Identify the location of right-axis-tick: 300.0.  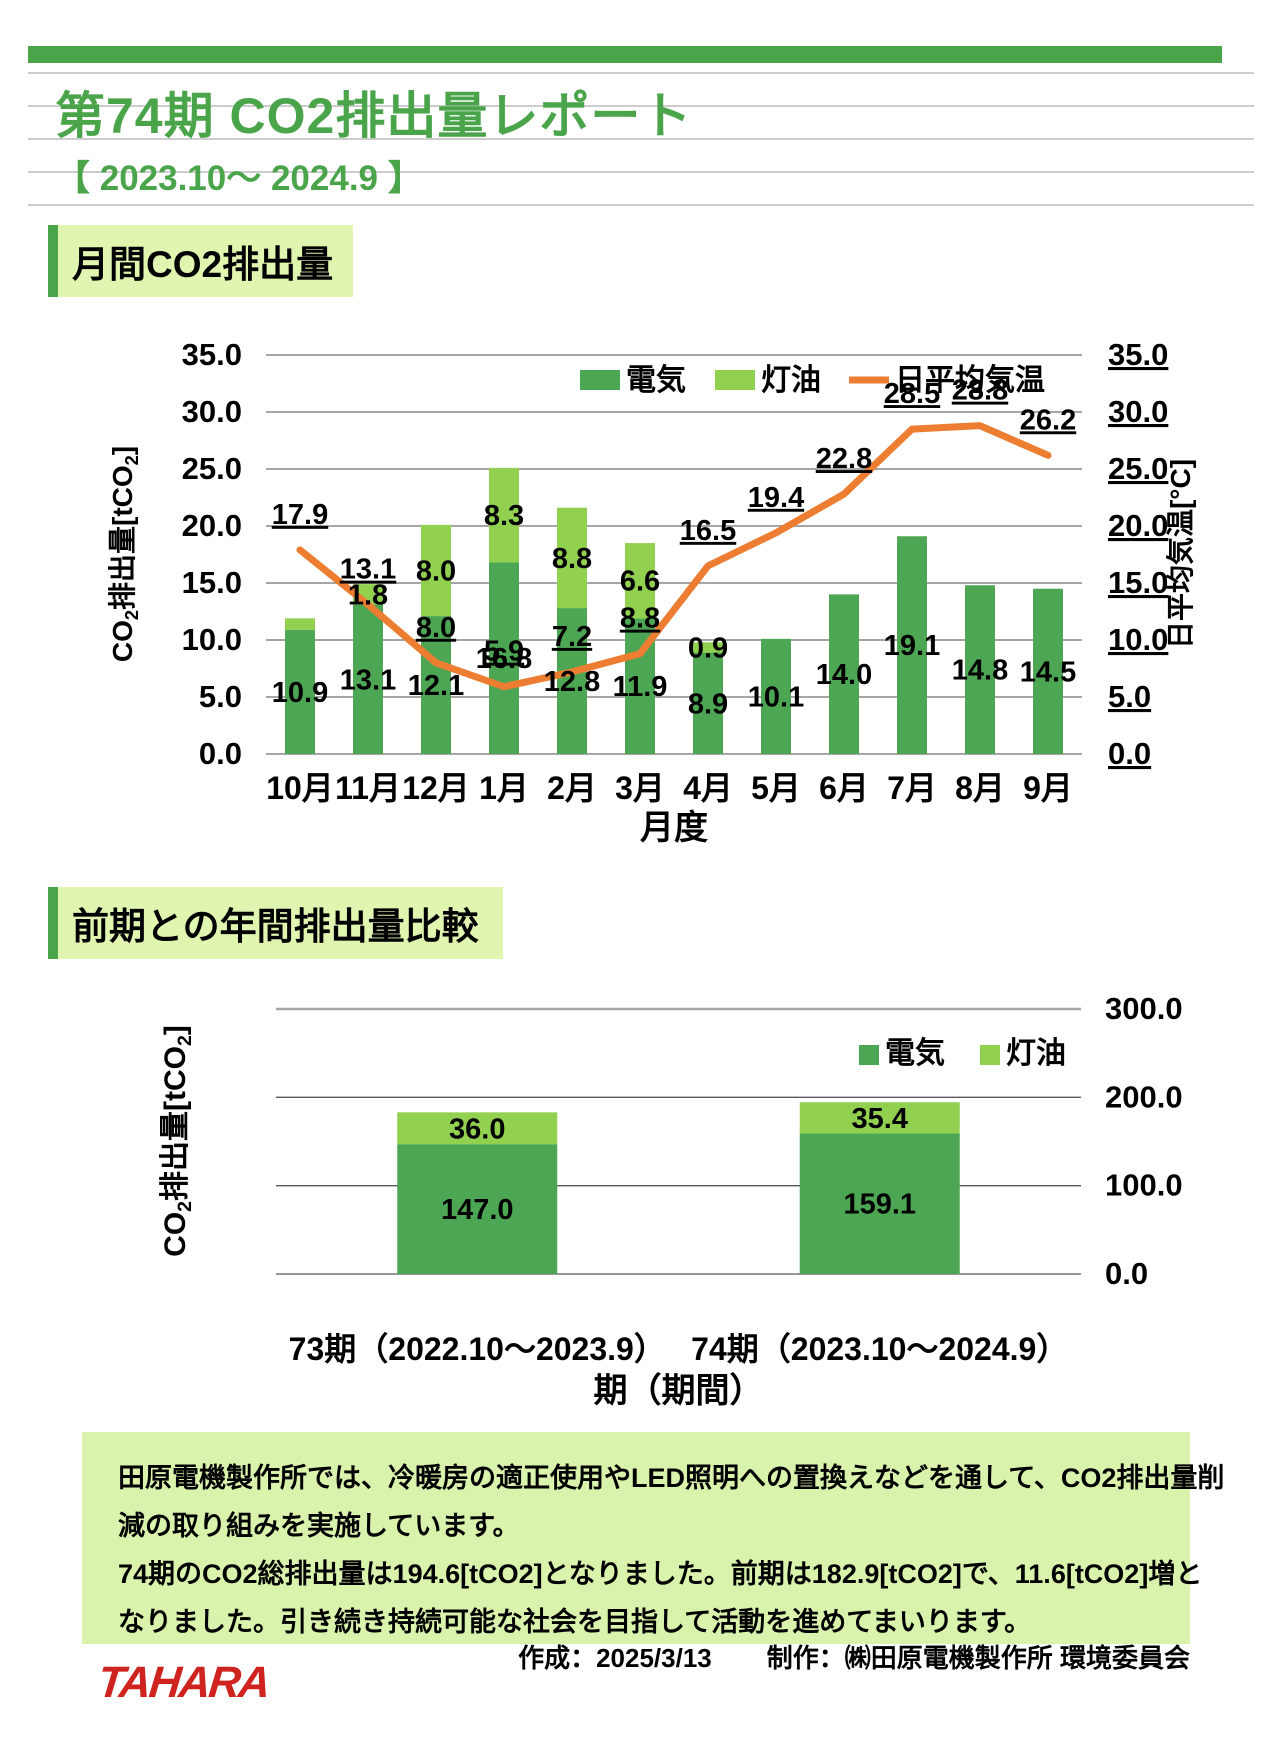
(1144, 1008).